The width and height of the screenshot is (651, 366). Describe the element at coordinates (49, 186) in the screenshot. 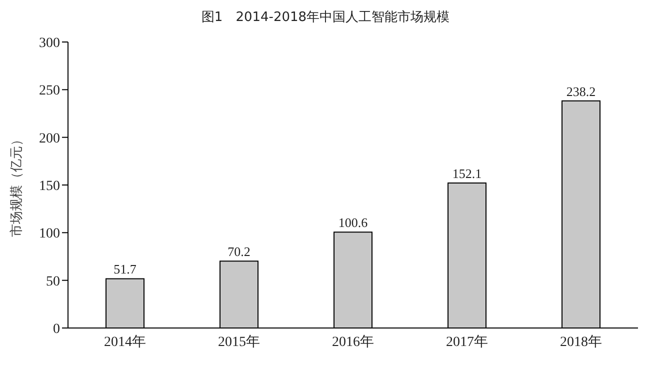

I see `y-tick-label: 150` at that location.